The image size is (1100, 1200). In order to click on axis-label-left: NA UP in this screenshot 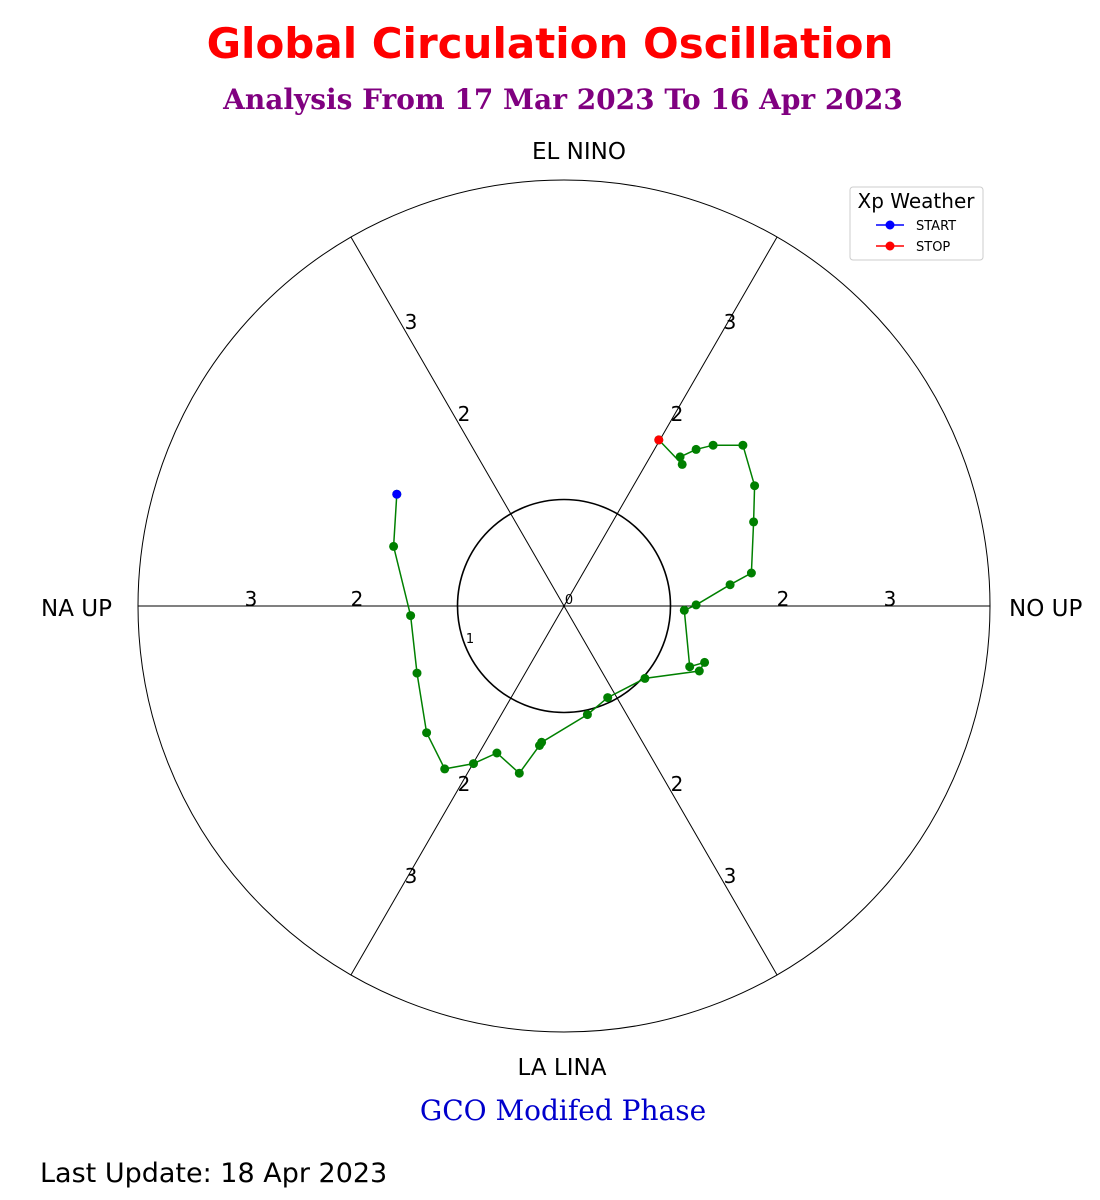, I will do `click(76, 609)`.